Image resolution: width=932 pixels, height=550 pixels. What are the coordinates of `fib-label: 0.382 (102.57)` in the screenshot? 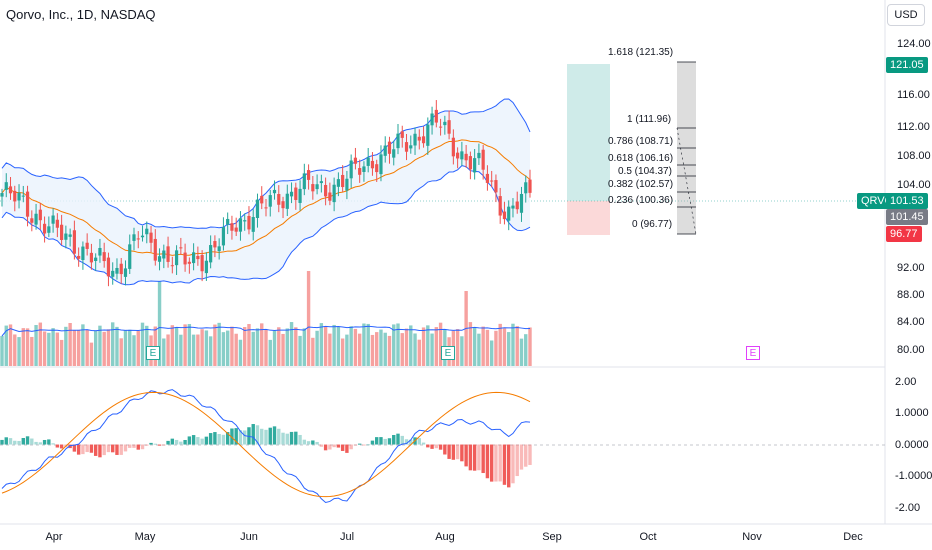 It's located at (641, 184).